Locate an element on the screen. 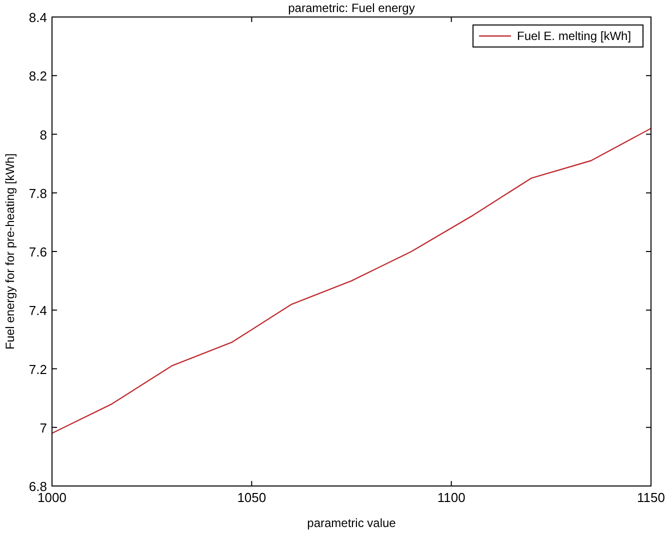 This screenshot has width=668, height=537. y-tick-label: 7.4 is located at coordinates (37, 310).